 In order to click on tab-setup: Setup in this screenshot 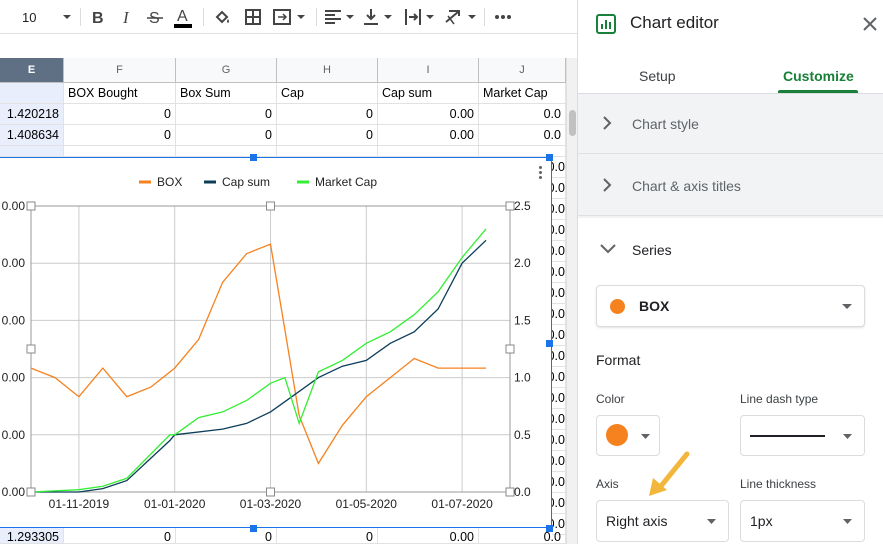, I will do `click(657, 76)`.